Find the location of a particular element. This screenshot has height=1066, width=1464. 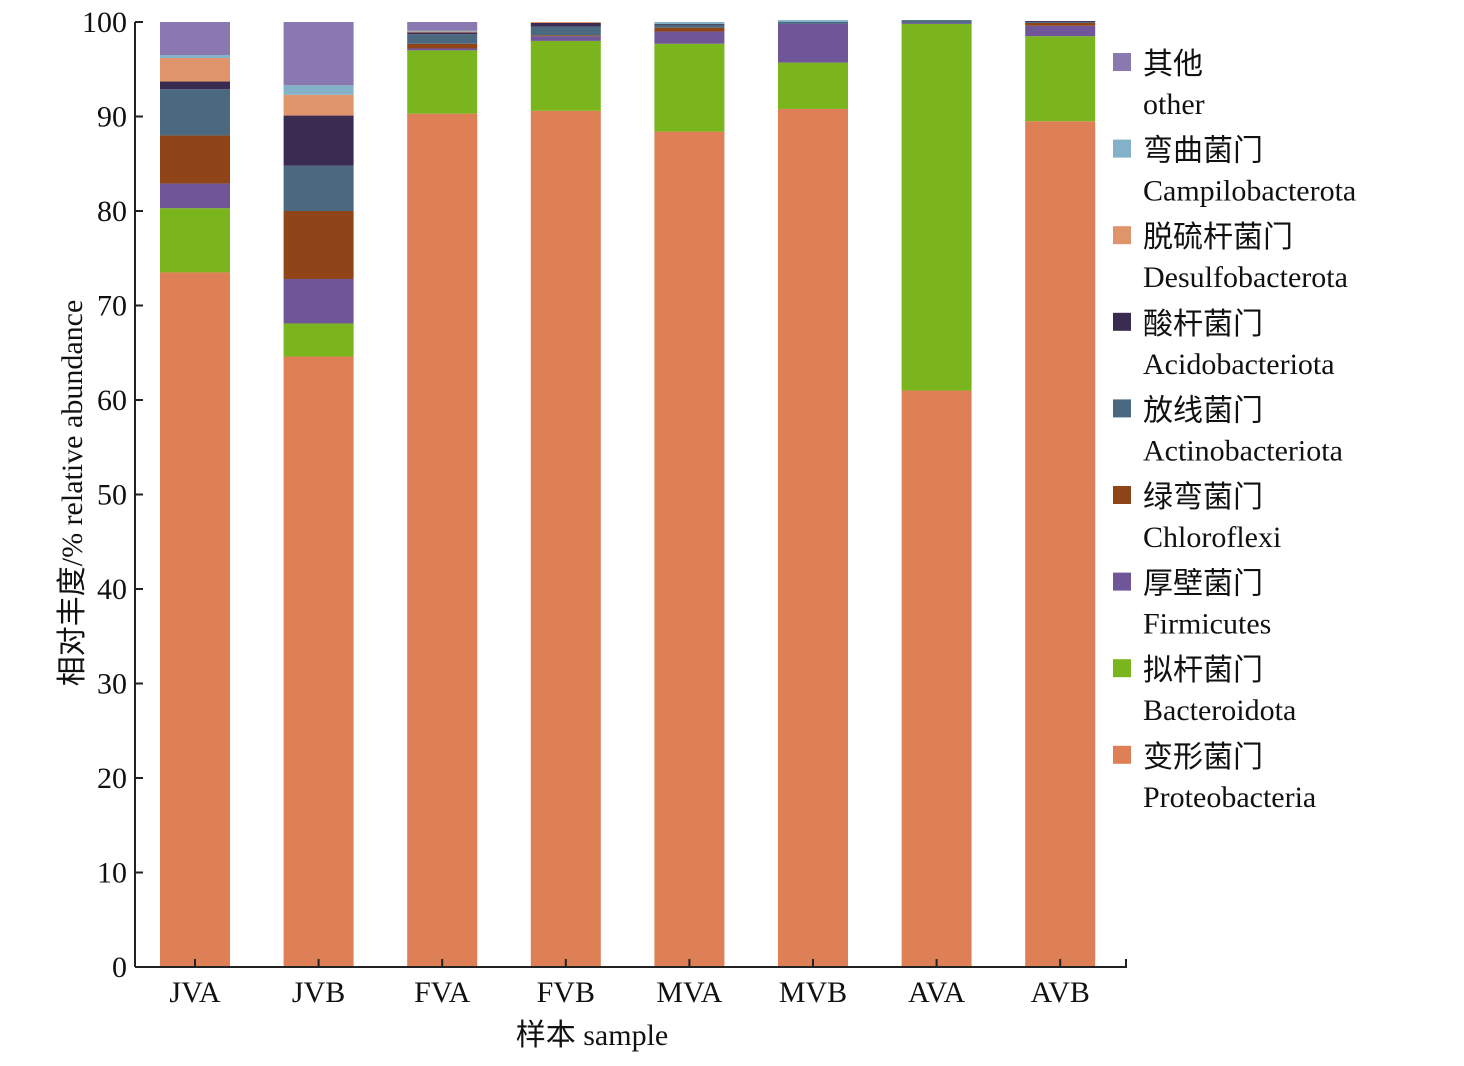

bar-segment-jva-campilobacterota is located at coordinates (195, 56).